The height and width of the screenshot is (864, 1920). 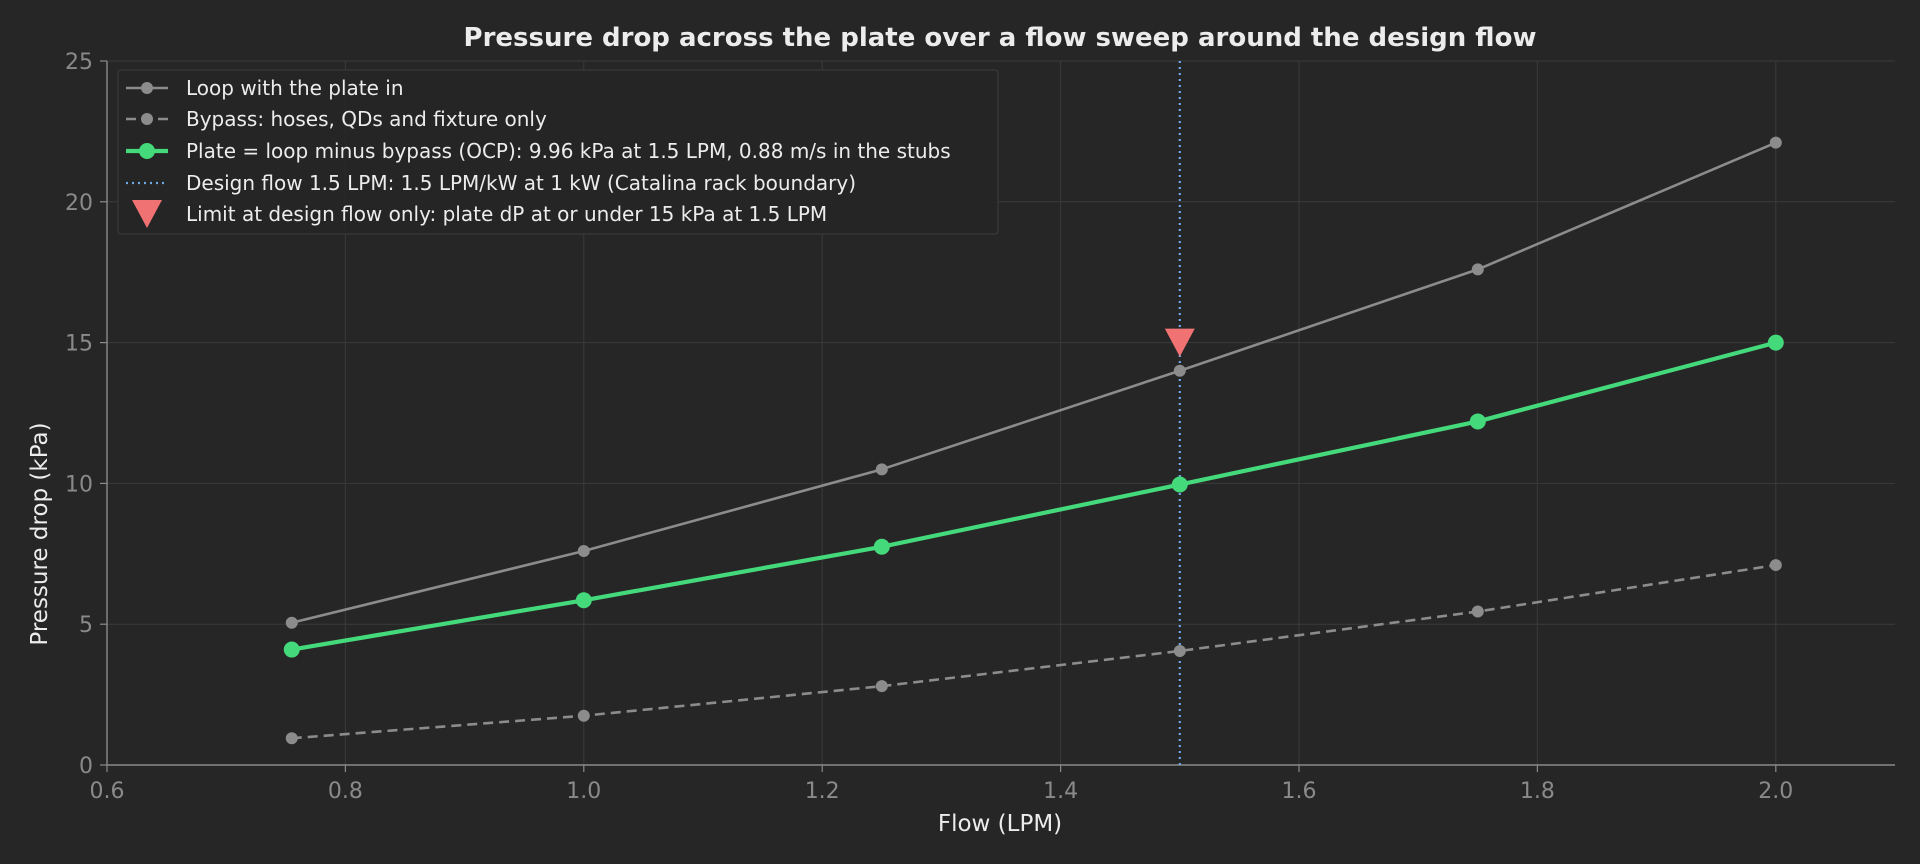 I want to click on limit-marker, so click(x=1179, y=342).